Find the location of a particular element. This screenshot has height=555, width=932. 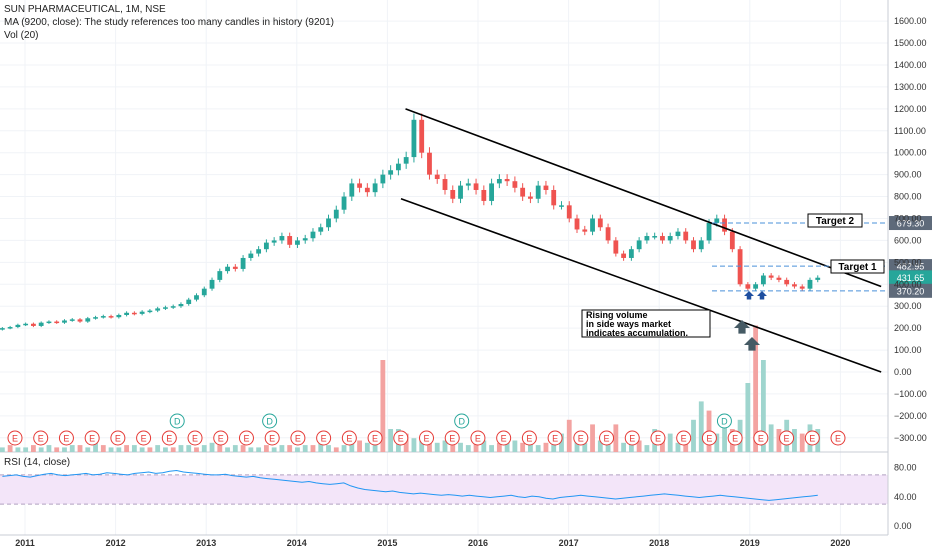

price-label-box is located at coordinates (910, 290).